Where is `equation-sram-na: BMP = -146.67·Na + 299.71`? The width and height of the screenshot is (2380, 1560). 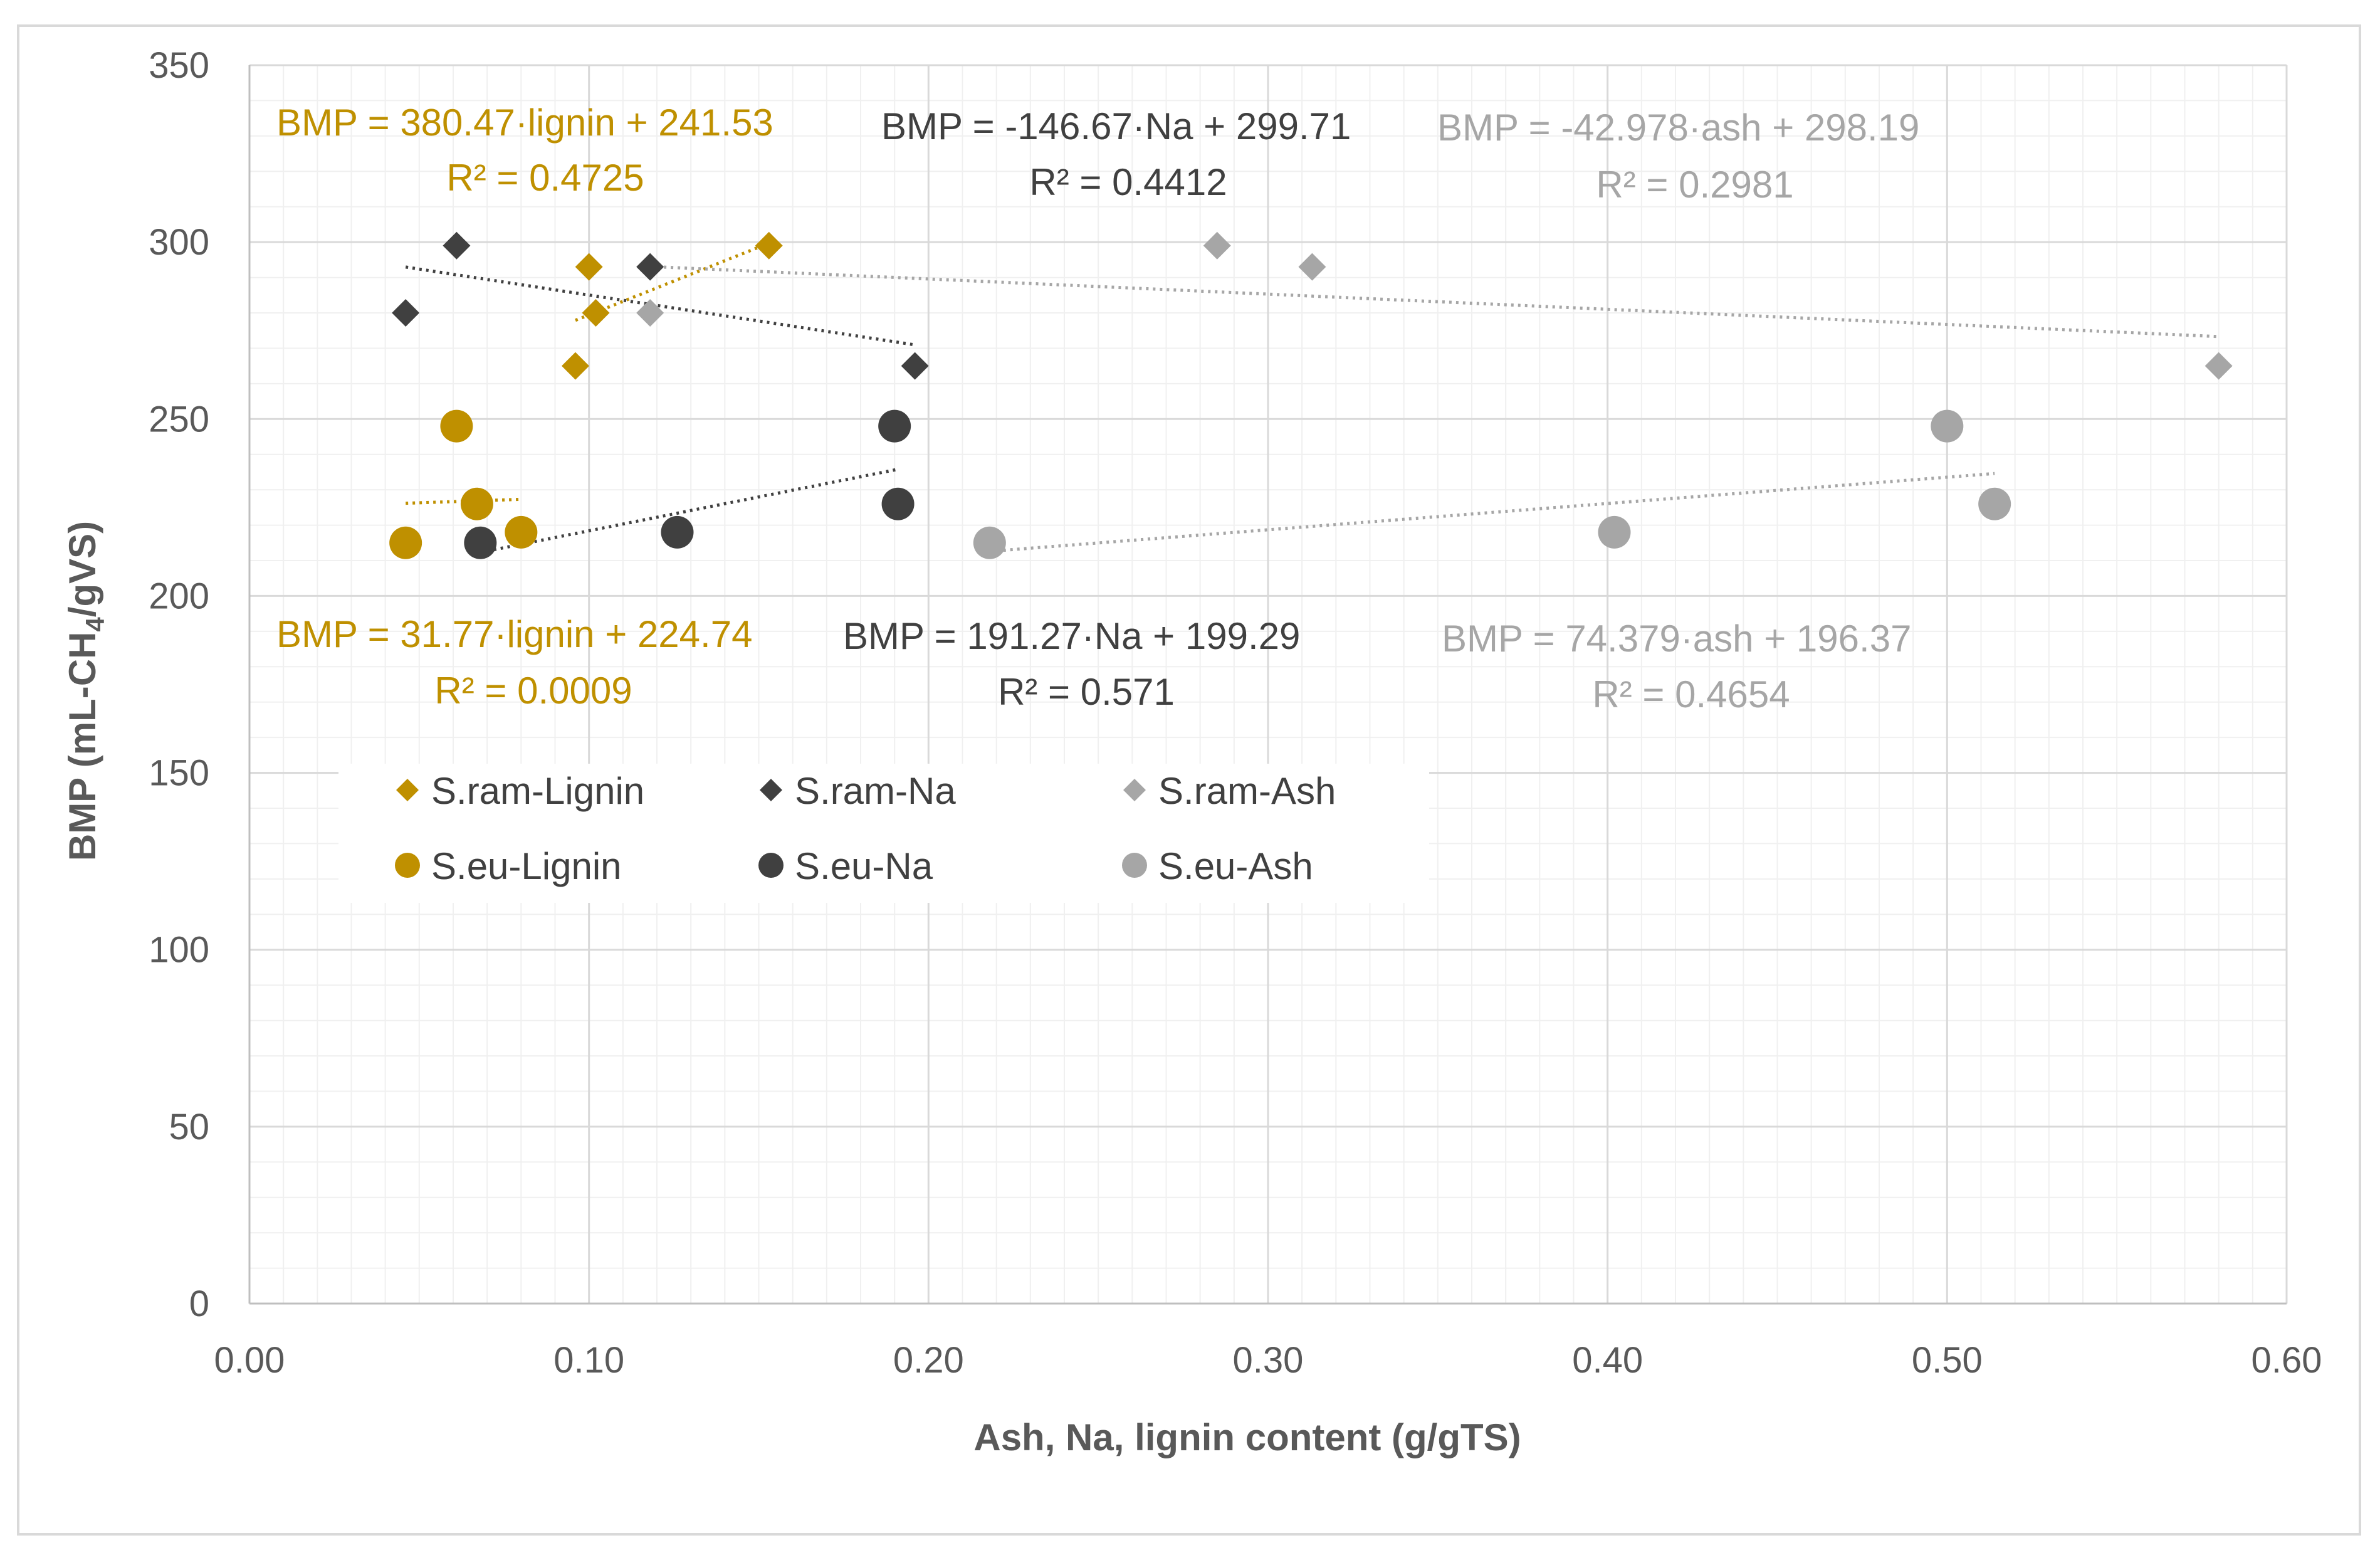 equation-sram-na: BMP = -146.67·Na + 299.71 is located at coordinates (1116, 126).